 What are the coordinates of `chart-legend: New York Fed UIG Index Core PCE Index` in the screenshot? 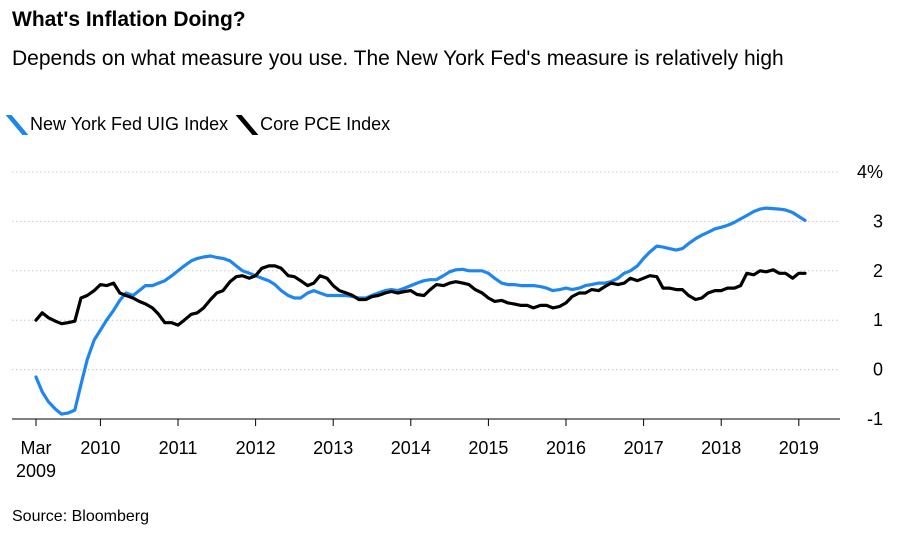 It's located at (204, 124).